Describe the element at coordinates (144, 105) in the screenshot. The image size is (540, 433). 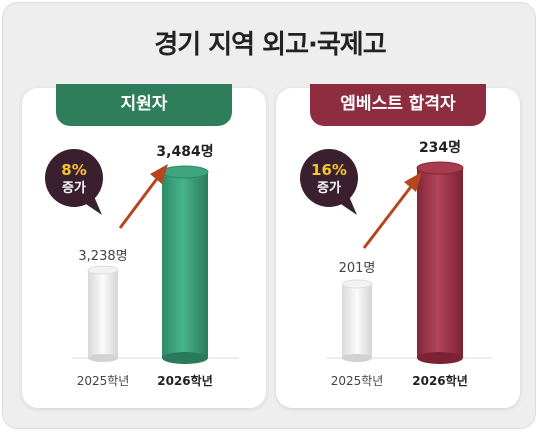
I see `panel-title: 지원자` at that location.